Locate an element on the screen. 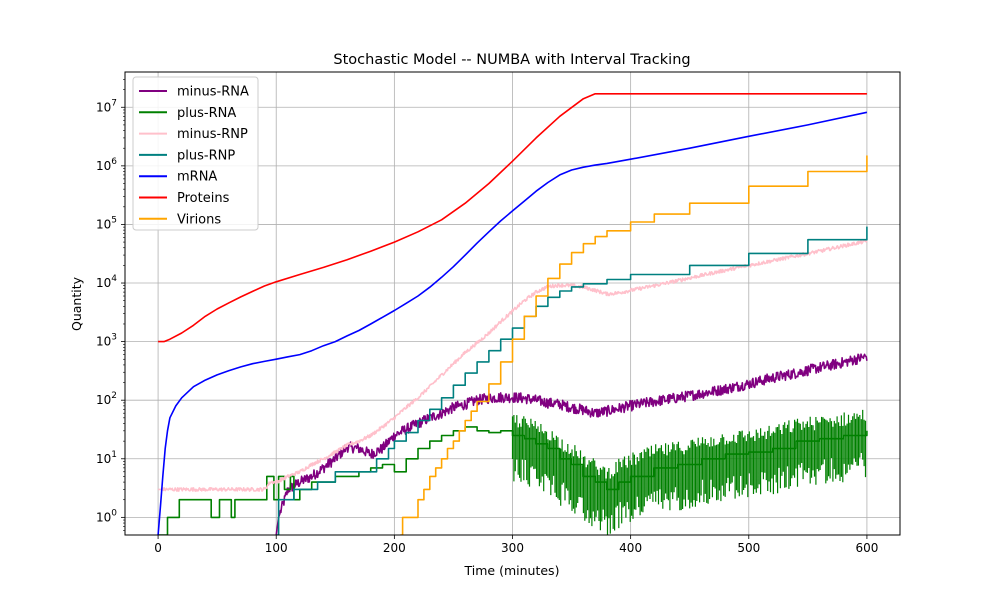 Image resolution: width=1000 pixels, height=600 pixels. y-axis-label: Quantity is located at coordinates (76, 303).